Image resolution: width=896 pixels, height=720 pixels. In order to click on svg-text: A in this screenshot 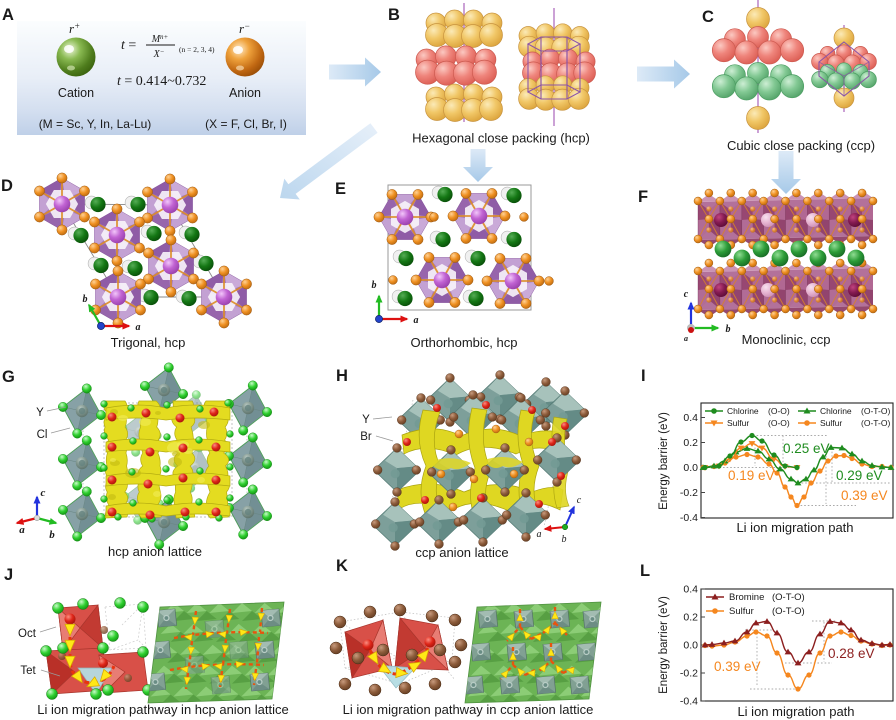, I will do `click(8, 15)`.